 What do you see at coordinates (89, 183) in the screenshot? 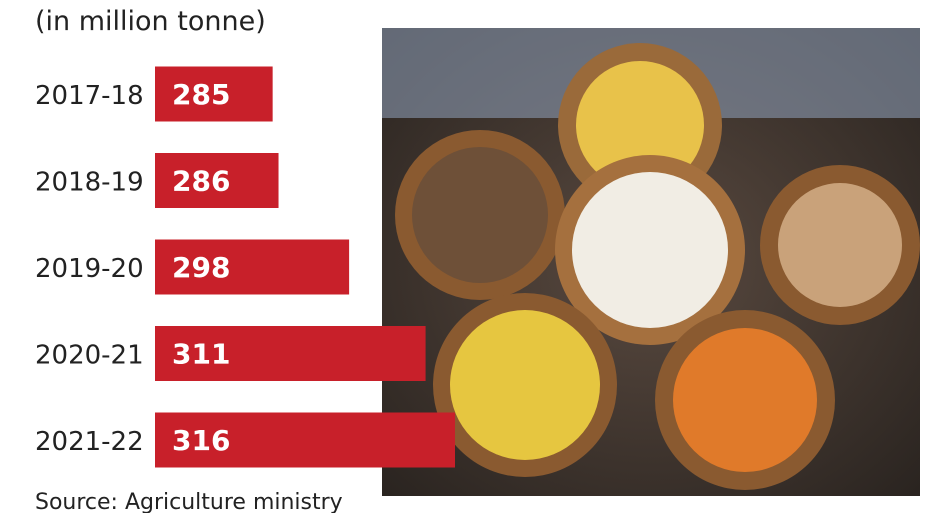
I see `category-label: 2018-19` at bounding box center [89, 183].